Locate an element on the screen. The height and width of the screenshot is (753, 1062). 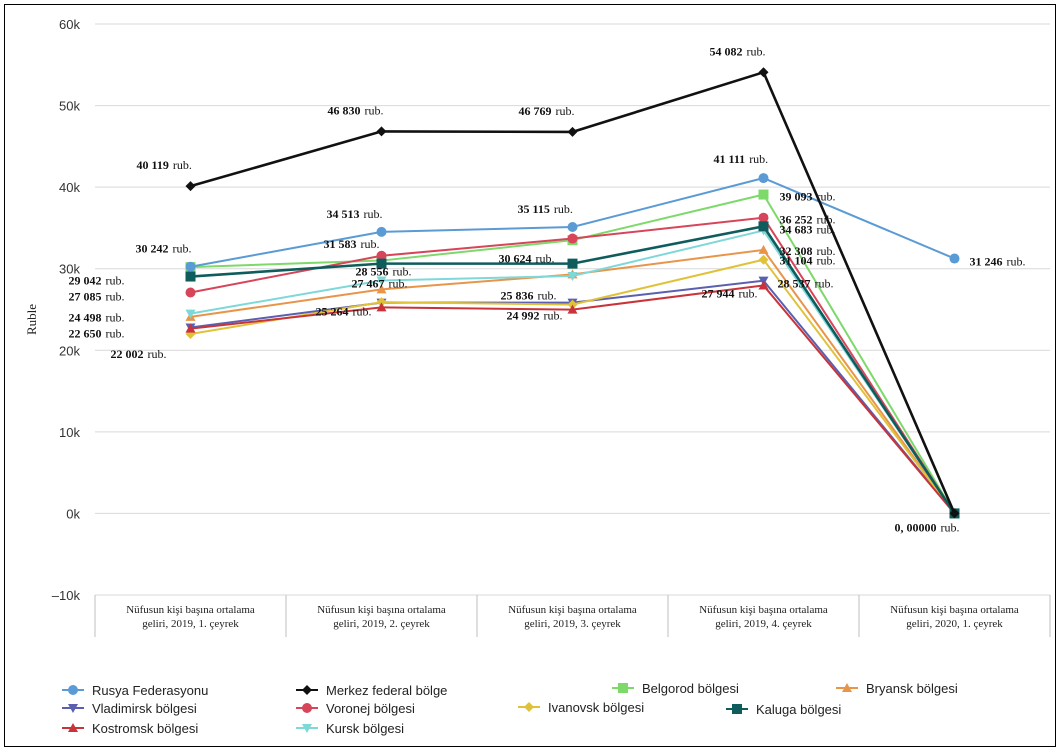
data-label-value: 31 104 is located at coordinates (796, 261).